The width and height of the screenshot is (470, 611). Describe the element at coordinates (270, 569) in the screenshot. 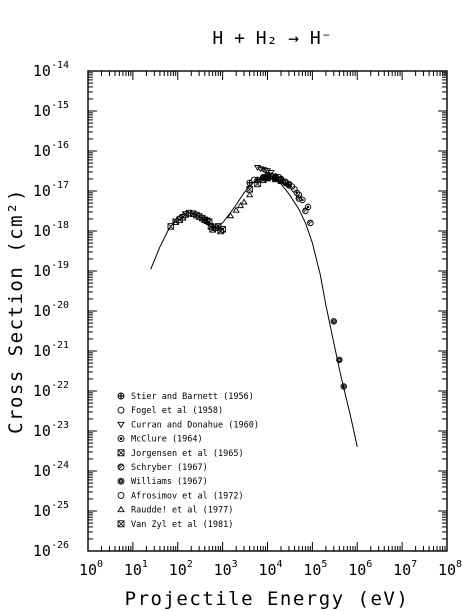

I see `x-tick-label: 10⁴` at that location.